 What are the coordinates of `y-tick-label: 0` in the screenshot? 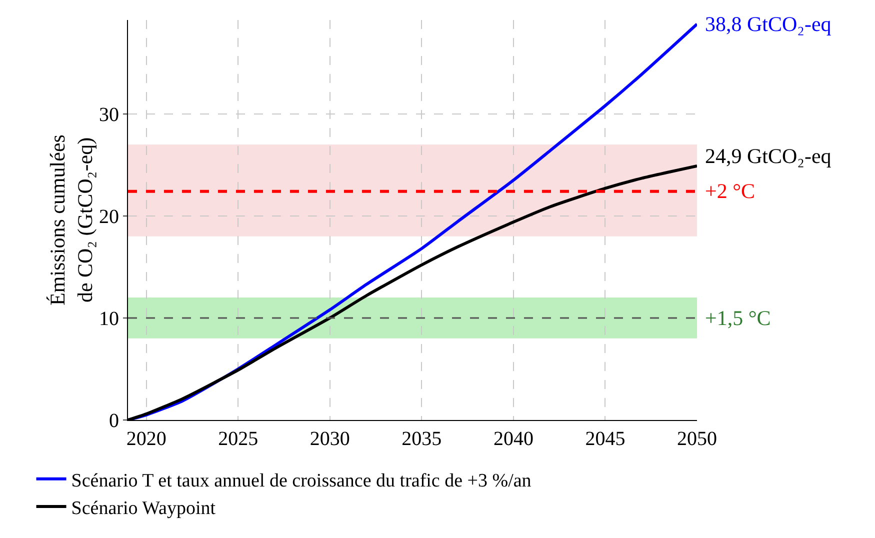 It's located at (114, 421).